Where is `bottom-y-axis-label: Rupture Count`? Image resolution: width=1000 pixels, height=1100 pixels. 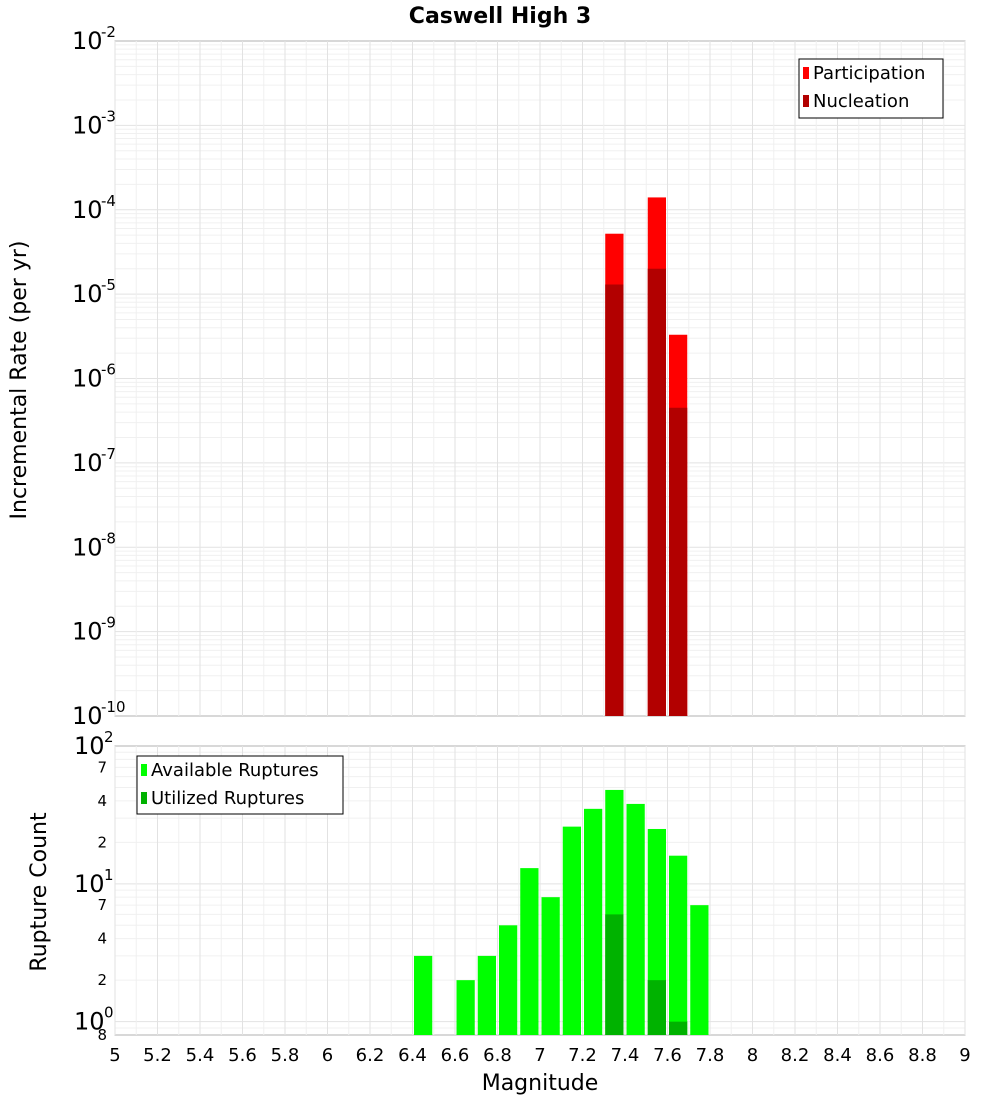
bottom-y-axis-label: Rupture Count is located at coordinates (39, 892).